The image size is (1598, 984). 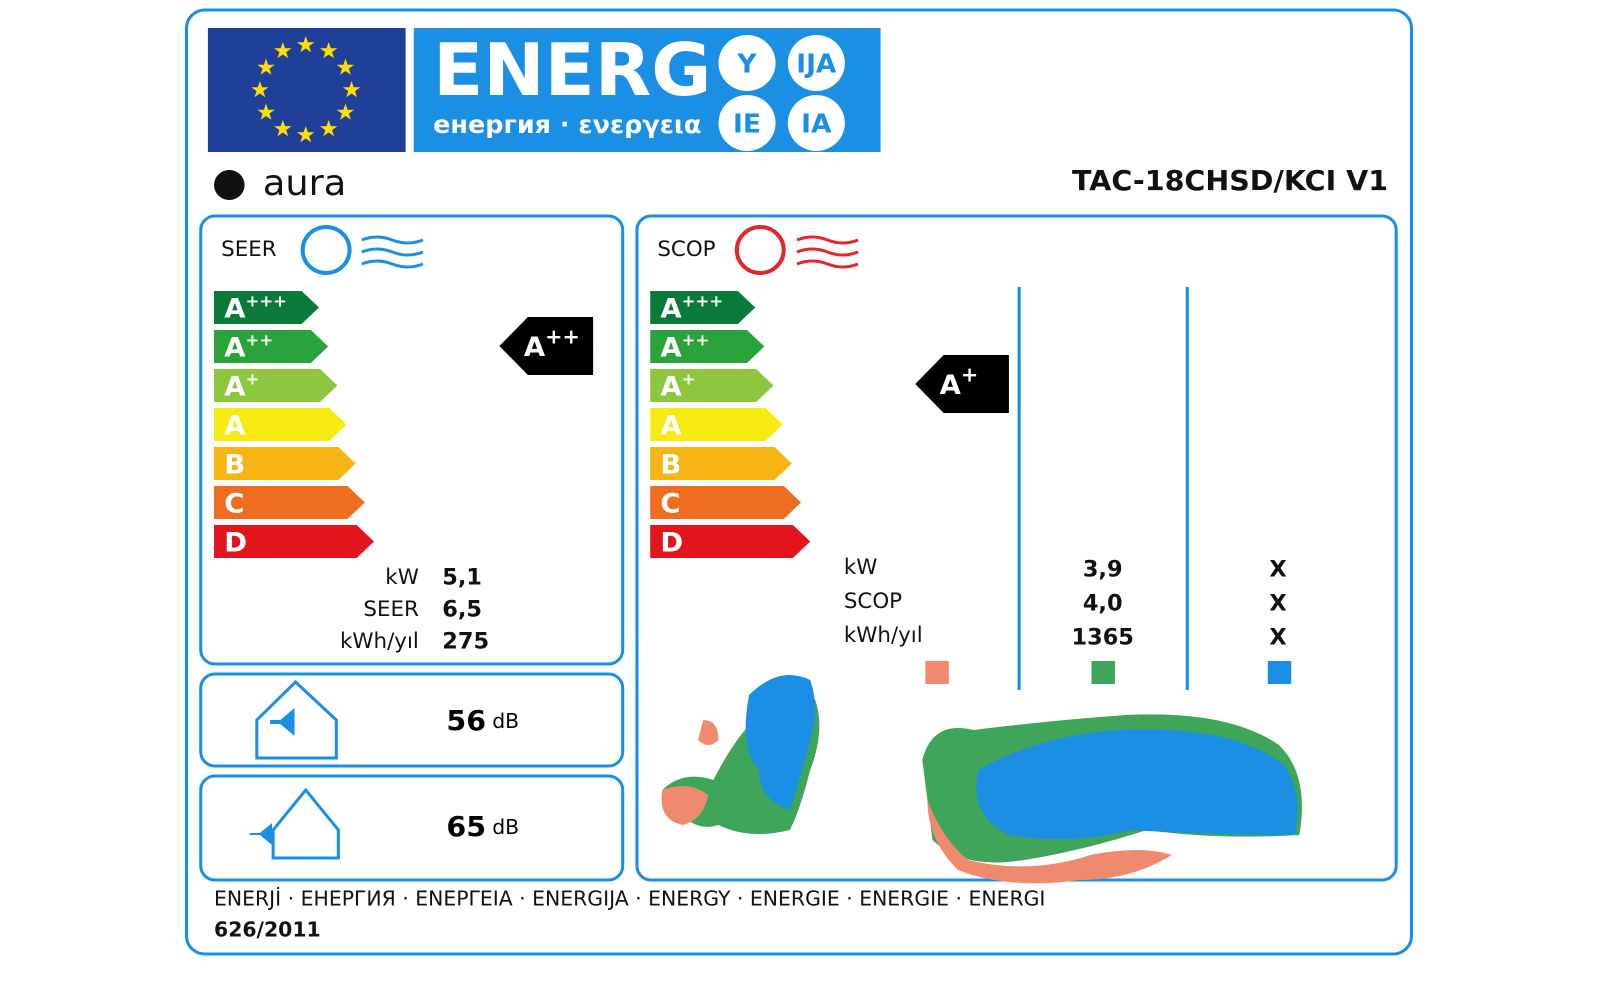 What do you see at coordinates (402, 576) in the screenshot?
I see `row-label: kW` at bounding box center [402, 576].